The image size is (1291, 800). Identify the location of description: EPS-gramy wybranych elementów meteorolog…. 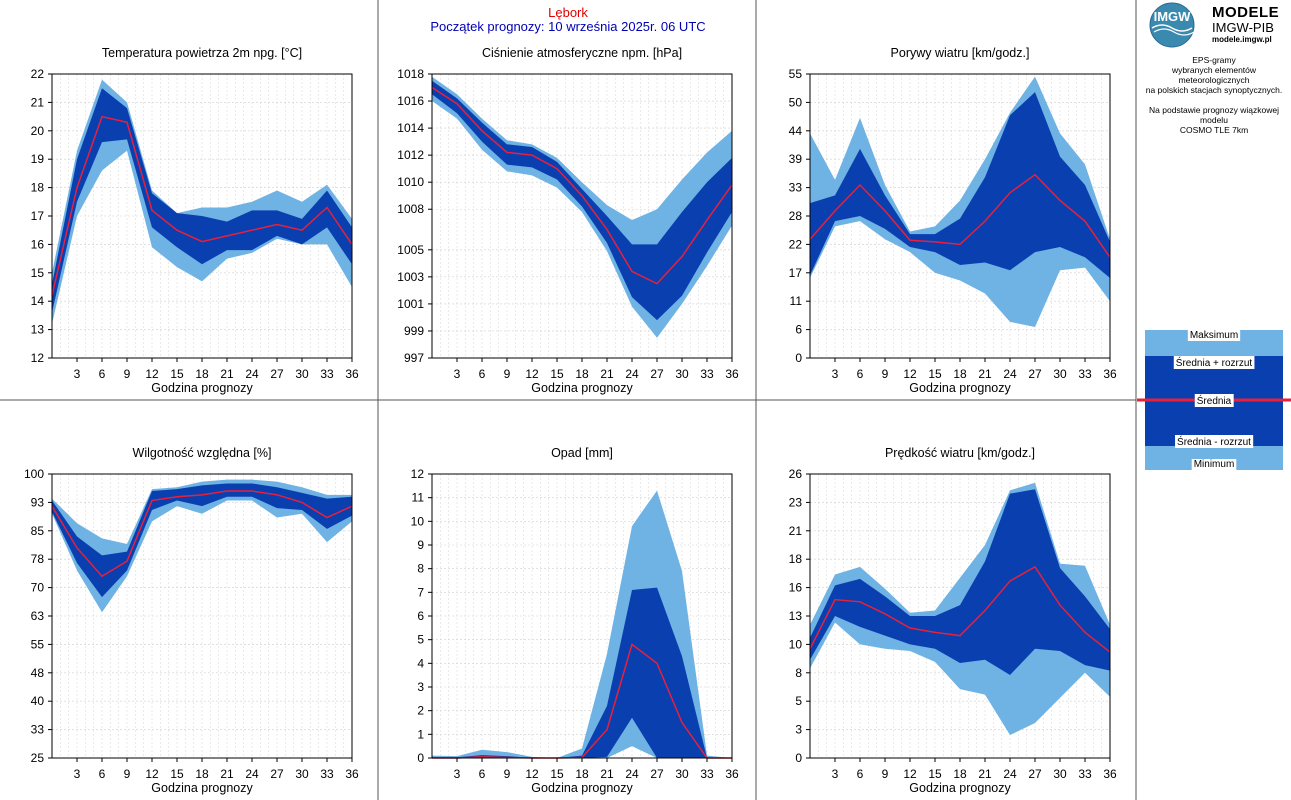
(1214, 95).